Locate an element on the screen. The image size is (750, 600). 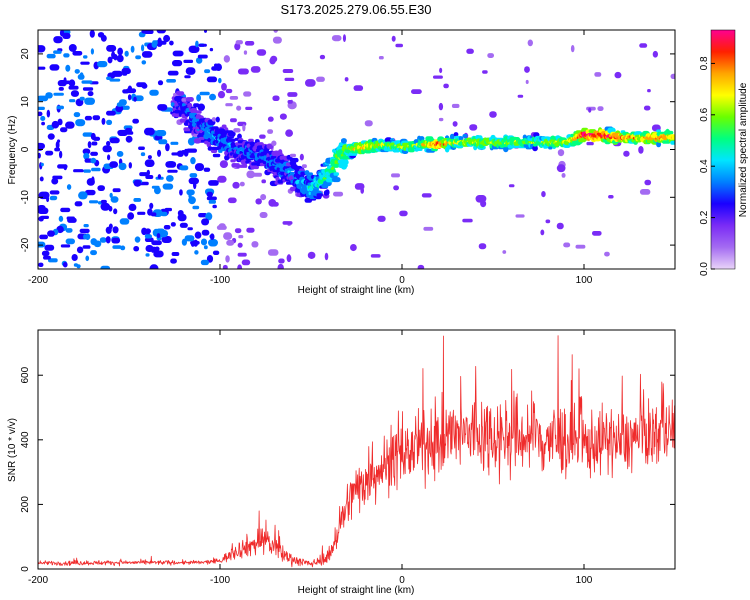
snr-x-tick-label: -100 is located at coordinates (220, 580).